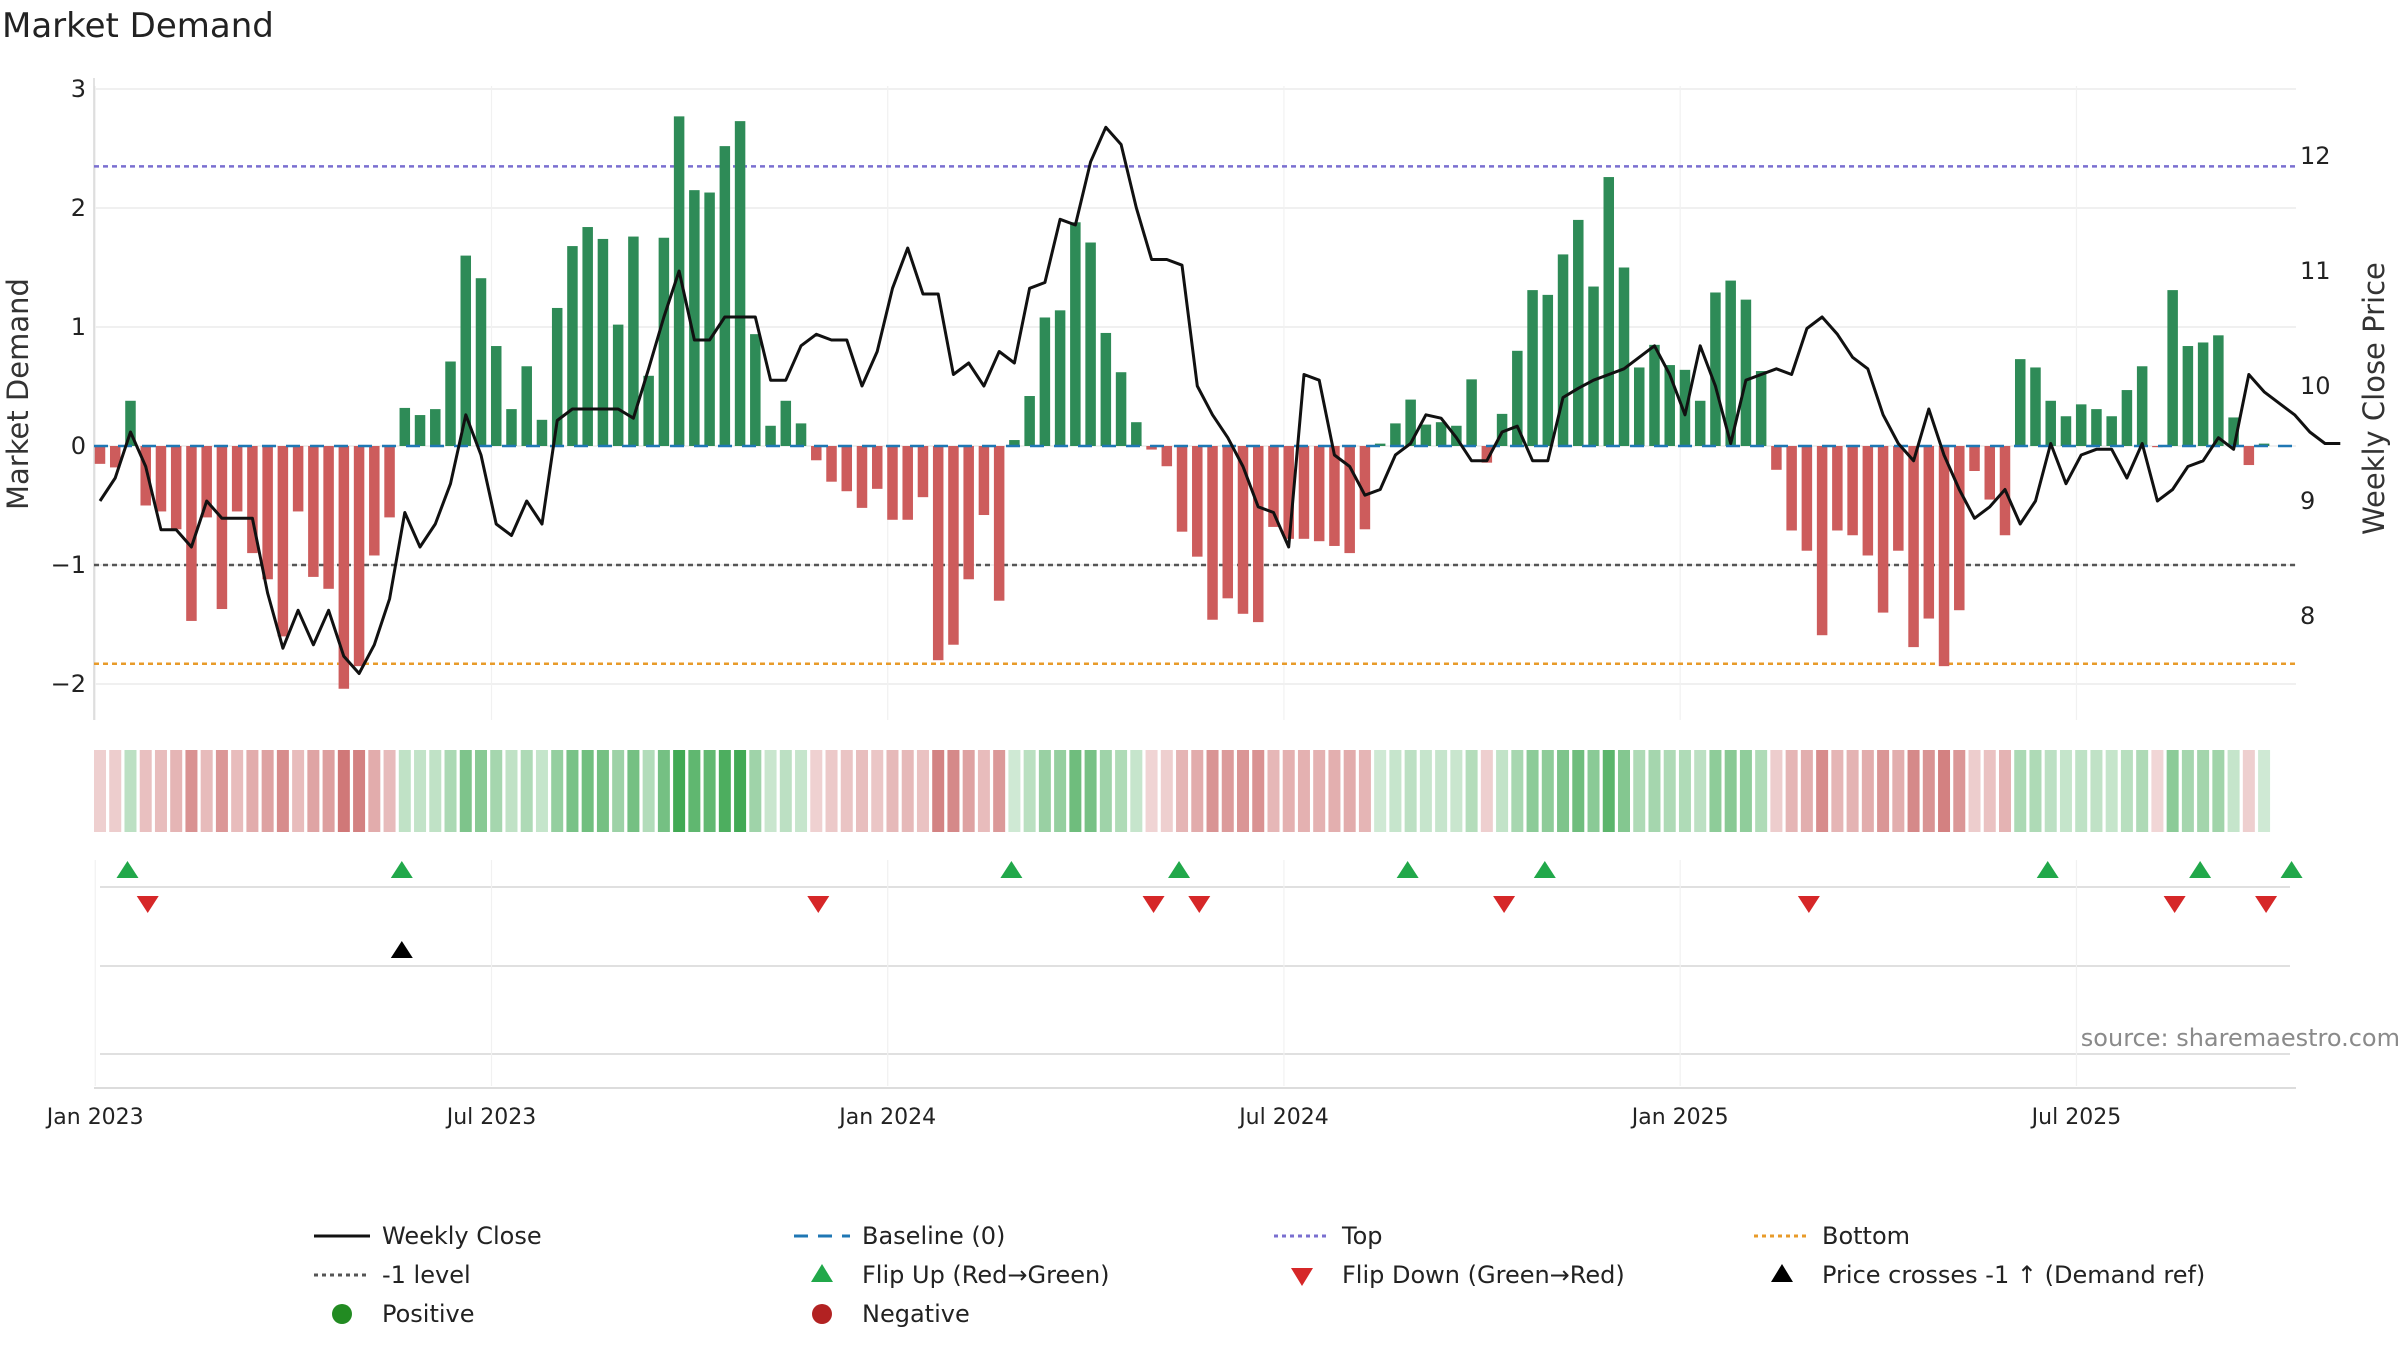 The width and height of the screenshot is (2400, 1350). What do you see at coordinates (1679, 1117) in the screenshot?
I see `x-tick-label: Jan 2025` at bounding box center [1679, 1117].